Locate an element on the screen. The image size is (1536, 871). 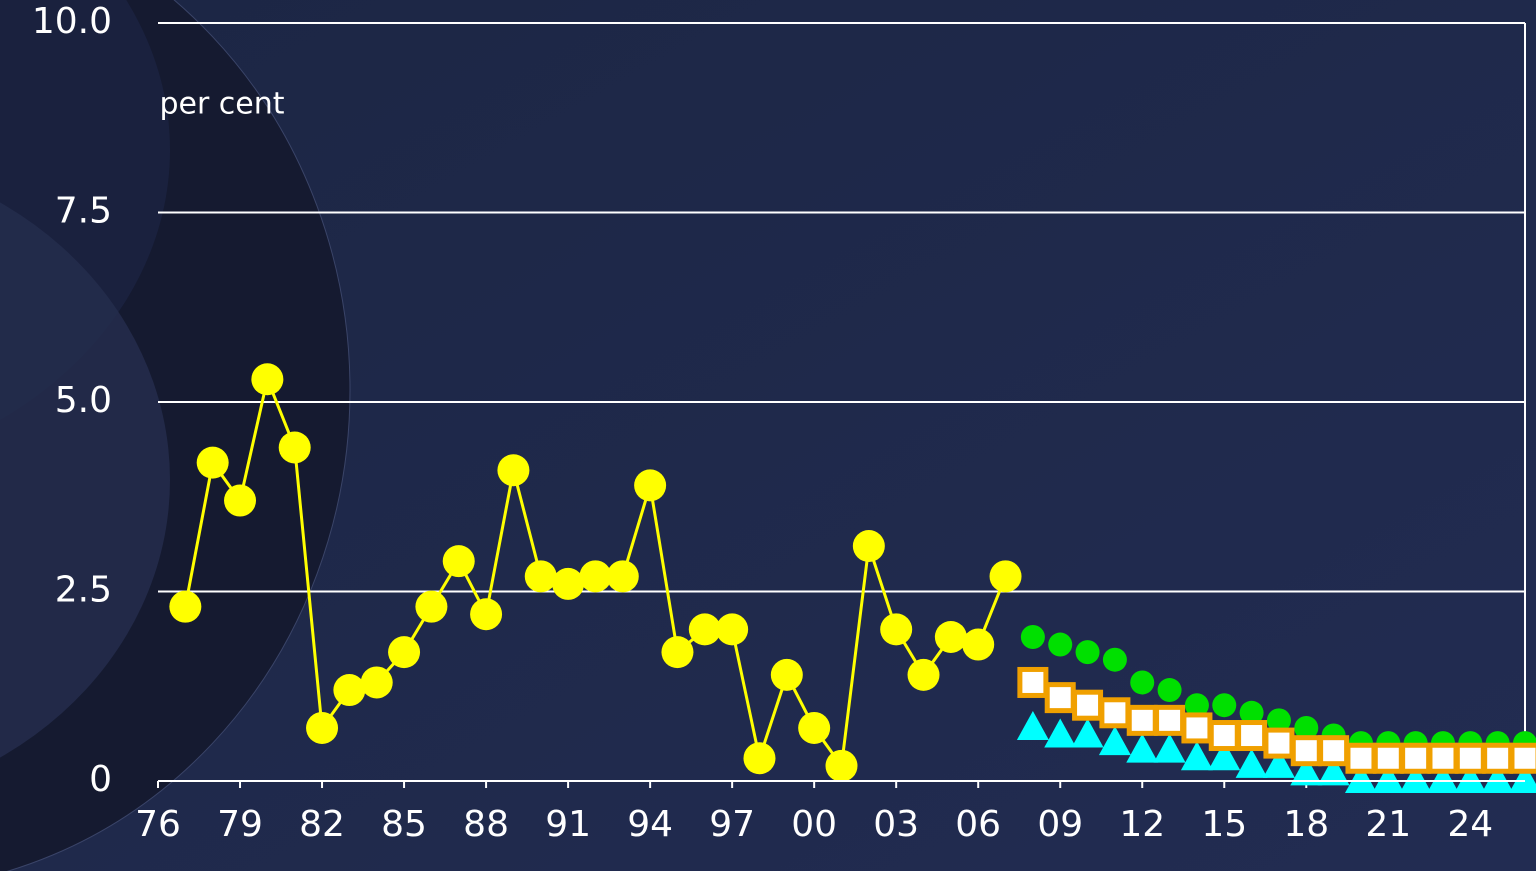
x-tick-label: 12 is located at coordinates (1142, 824).